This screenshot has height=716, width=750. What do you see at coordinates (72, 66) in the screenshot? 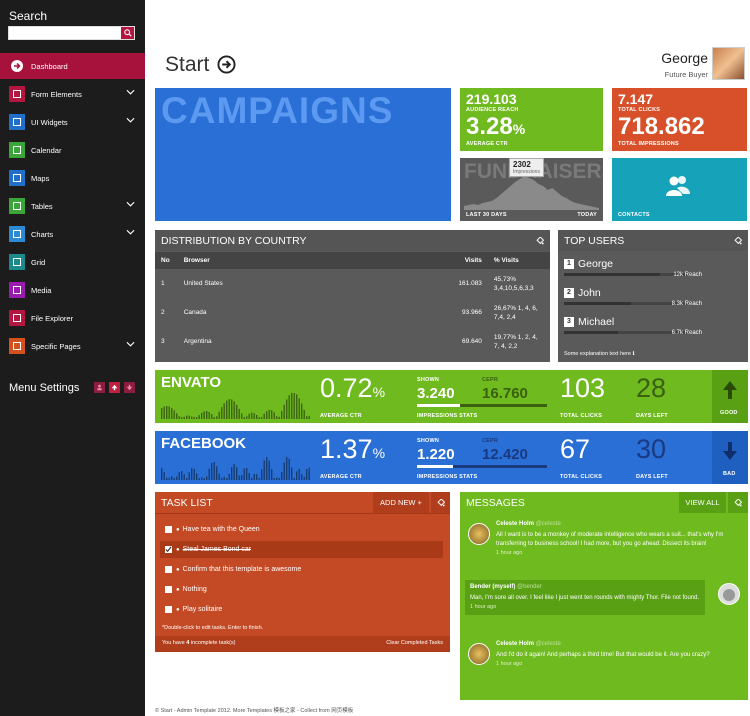
I see `sidebar-item-dashboard: Dashboard` at bounding box center [72, 66].